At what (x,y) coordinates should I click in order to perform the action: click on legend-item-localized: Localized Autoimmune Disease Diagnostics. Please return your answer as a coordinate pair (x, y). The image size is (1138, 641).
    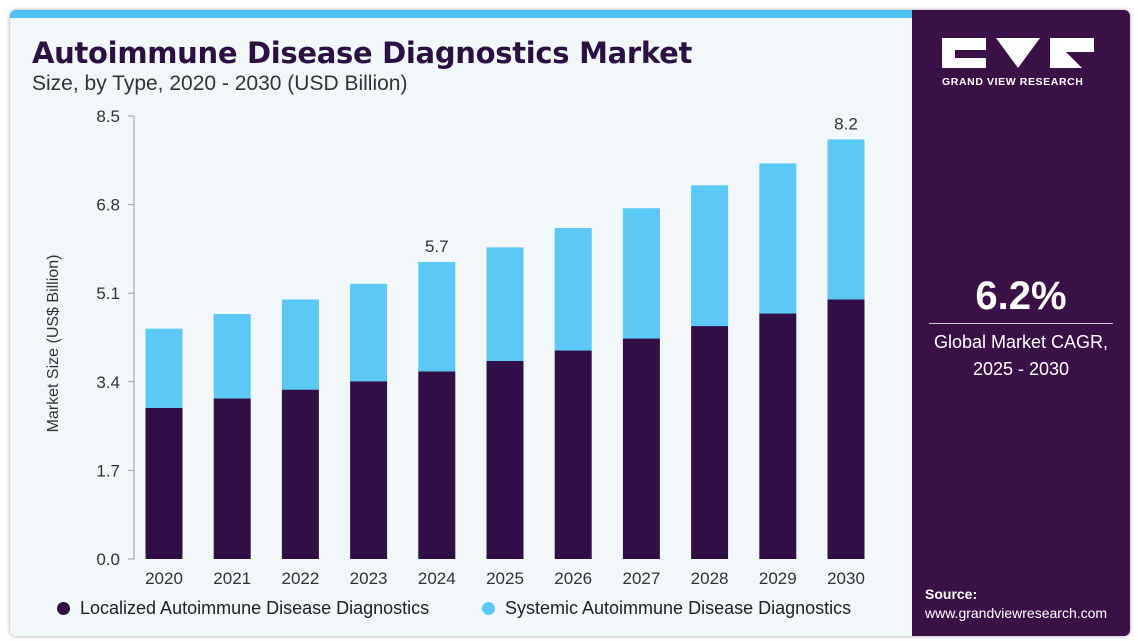
    Looking at the image, I should click on (243, 608).